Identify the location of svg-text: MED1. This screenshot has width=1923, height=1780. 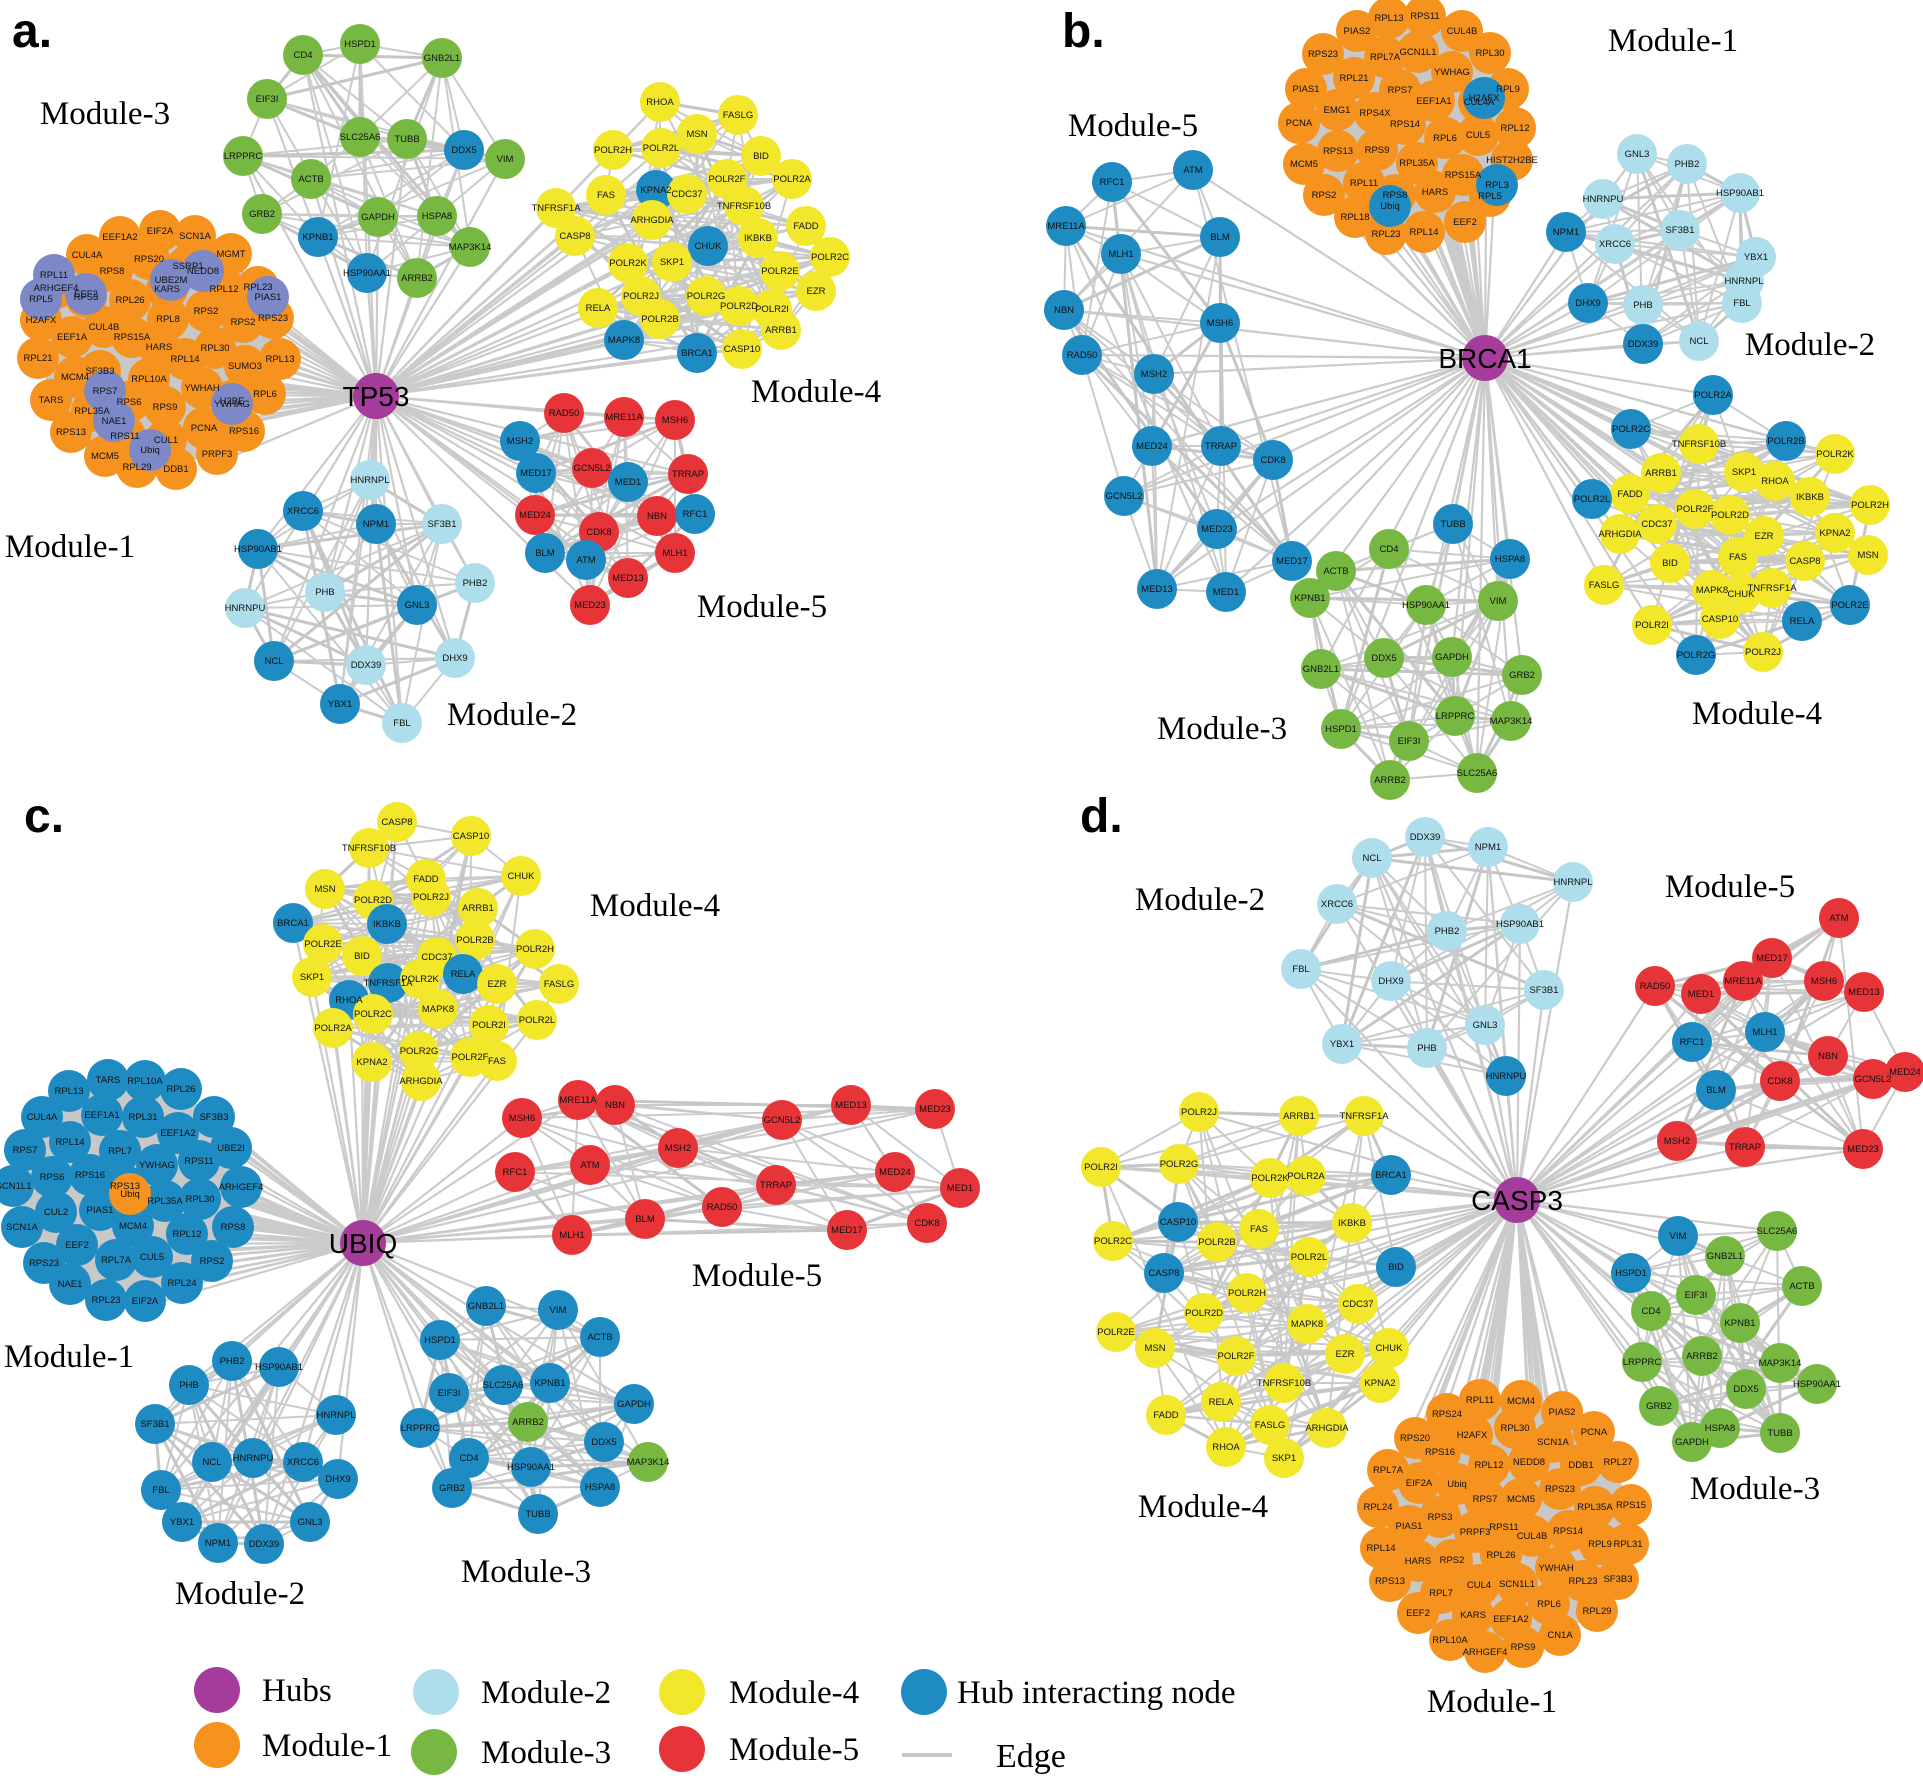
(628, 482).